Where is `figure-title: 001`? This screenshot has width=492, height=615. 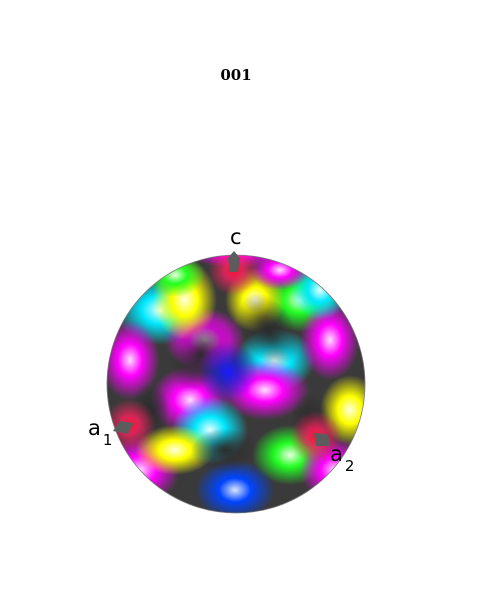 figure-title: 001 is located at coordinates (236, 75).